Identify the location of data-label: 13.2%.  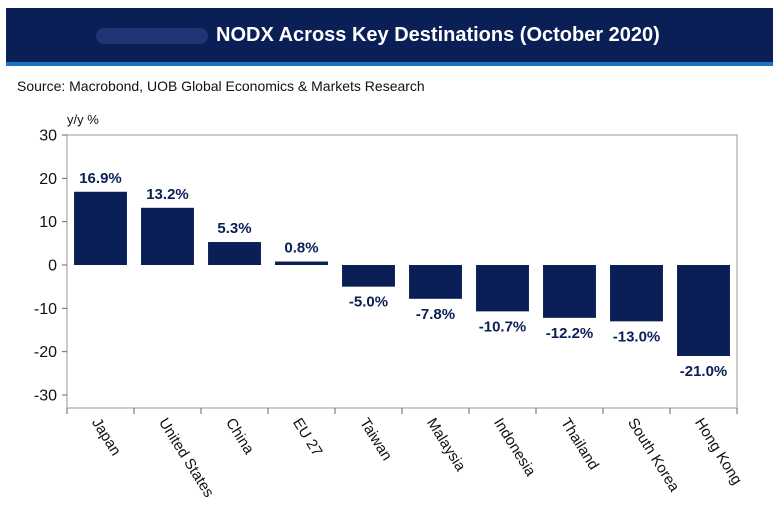
(167, 194).